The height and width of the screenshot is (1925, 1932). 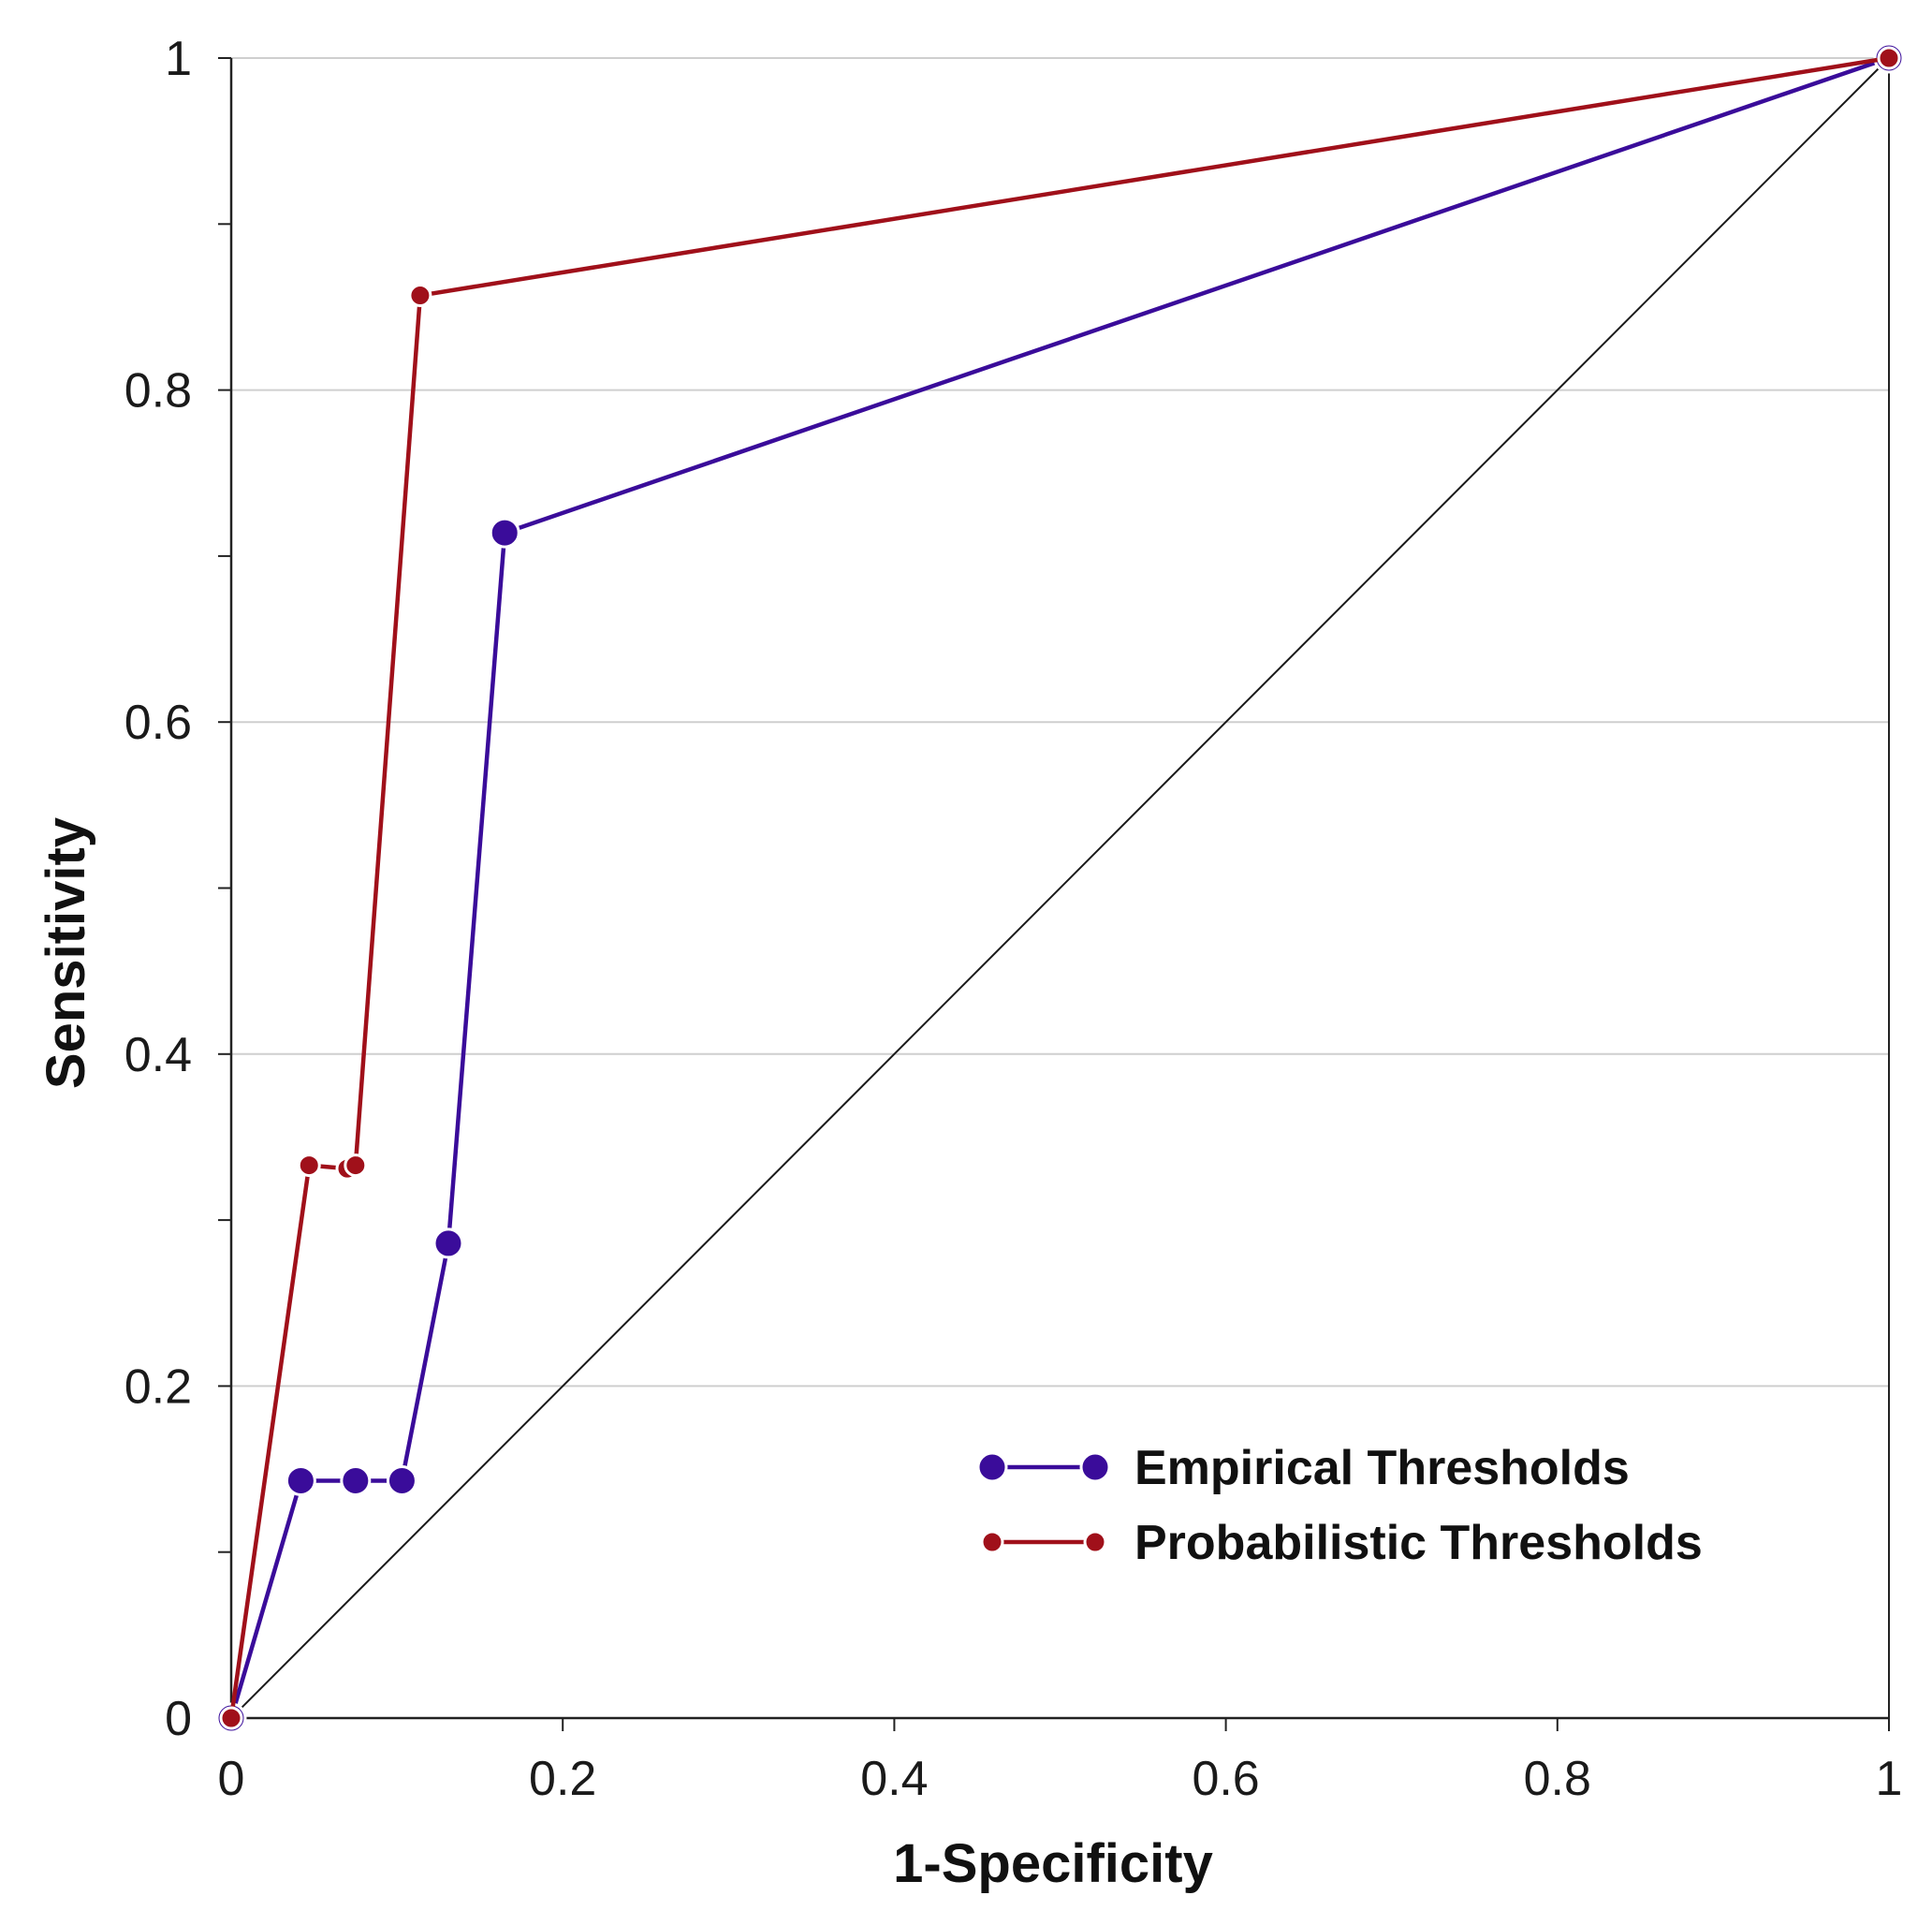 What do you see at coordinates (1889, 1779) in the screenshot?
I see `x-tick-label-5: 1` at bounding box center [1889, 1779].